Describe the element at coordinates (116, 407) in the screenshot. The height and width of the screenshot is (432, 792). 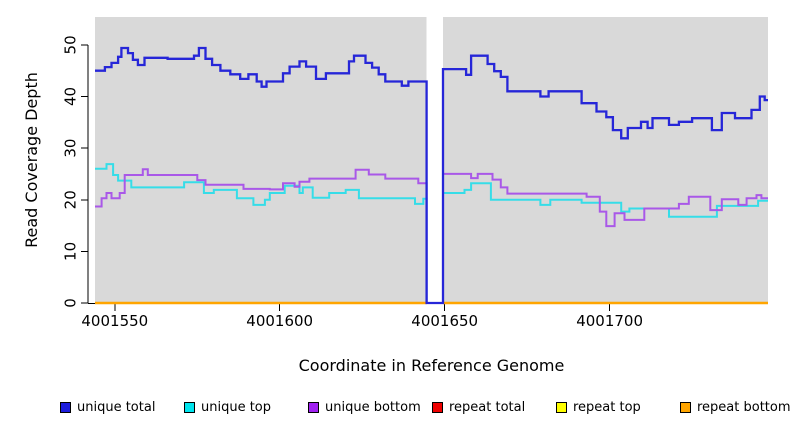
I see `legend-label: unique total` at that location.